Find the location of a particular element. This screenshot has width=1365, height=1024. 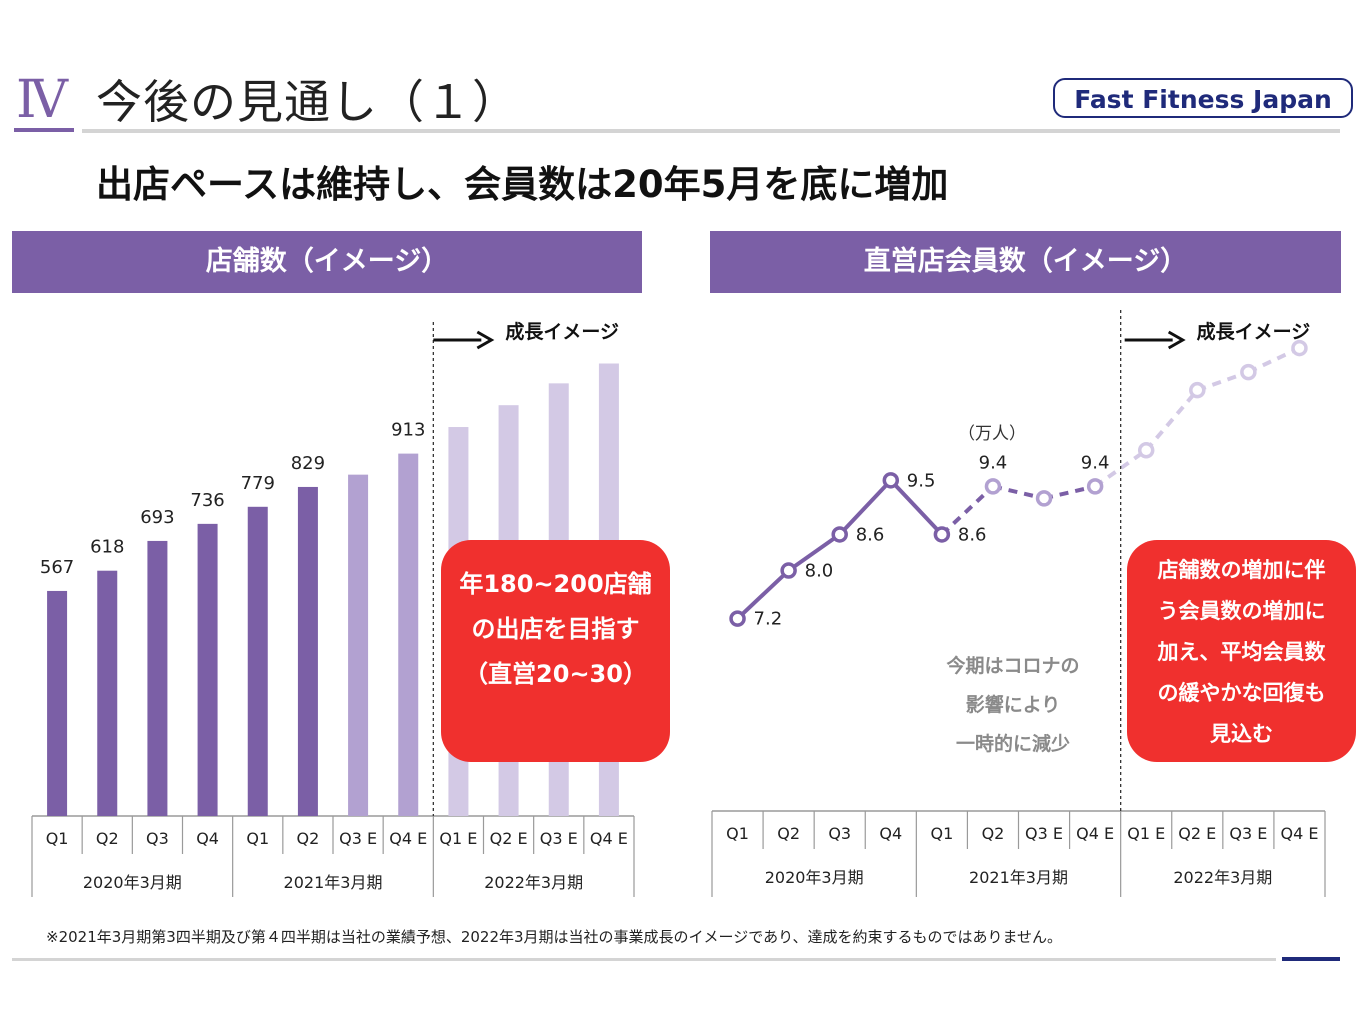

store-tick-label: Q2 E is located at coordinates (509, 838).